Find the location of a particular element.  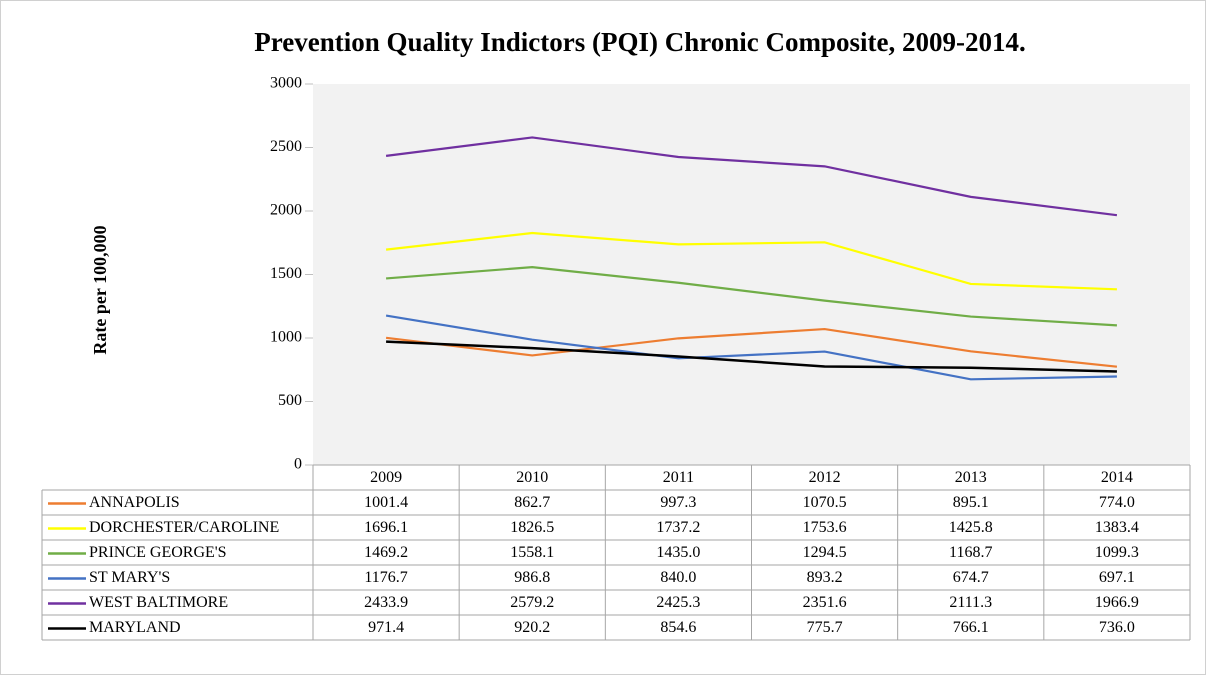

data-label: 854.6 is located at coordinates (678, 627).